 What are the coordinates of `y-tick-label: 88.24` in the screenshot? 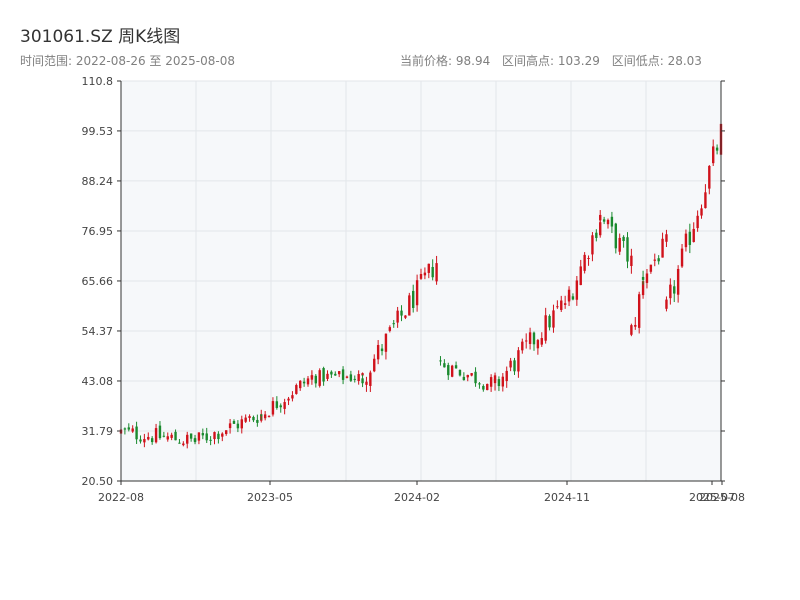 It's located at (98, 181).